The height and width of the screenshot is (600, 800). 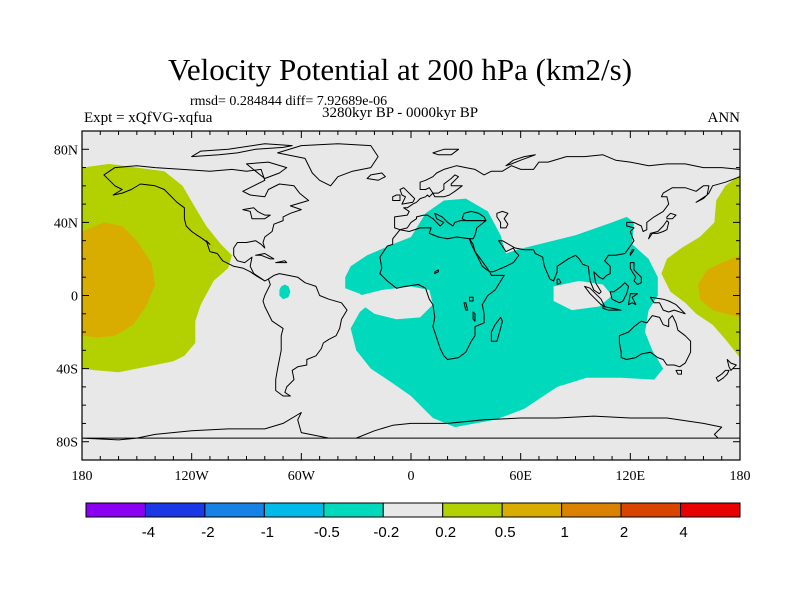 What do you see at coordinates (567, 224) in the screenshot?
I see `coastline-eurasia` at bounding box center [567, 224].